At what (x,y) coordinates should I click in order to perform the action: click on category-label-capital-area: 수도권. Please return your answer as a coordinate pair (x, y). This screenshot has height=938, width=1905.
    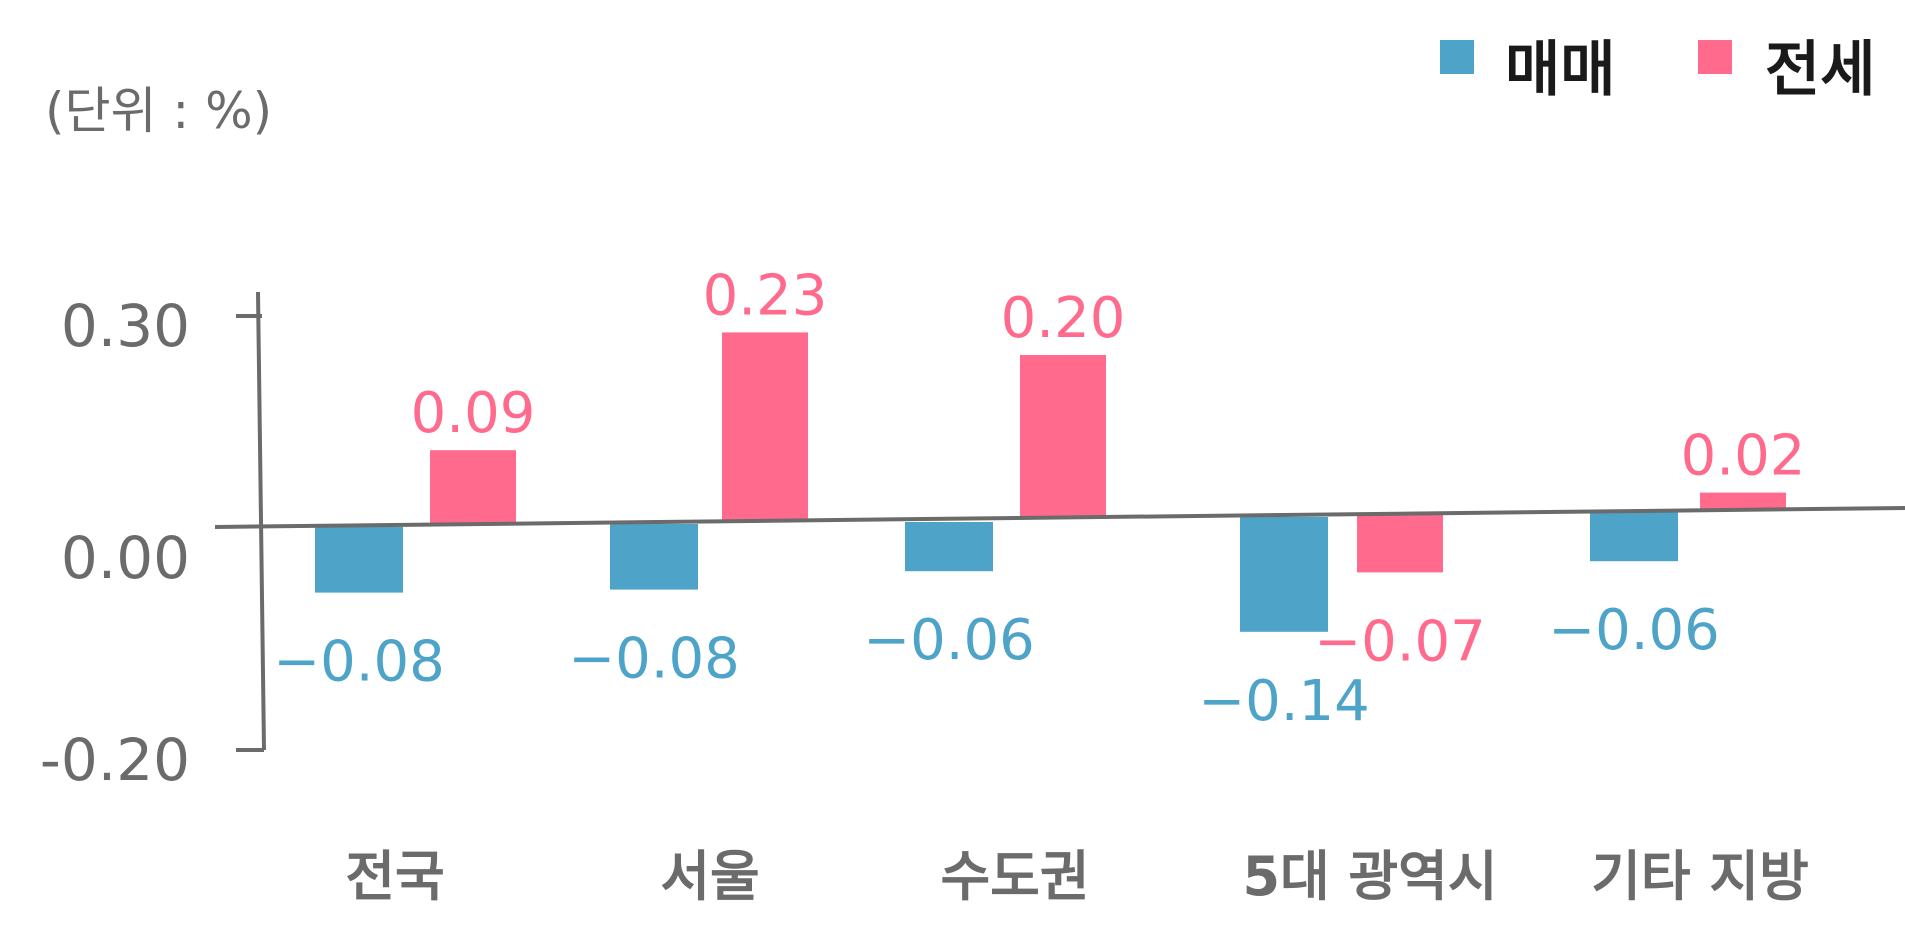
    Looking at the image, I should click on (1014, 876).